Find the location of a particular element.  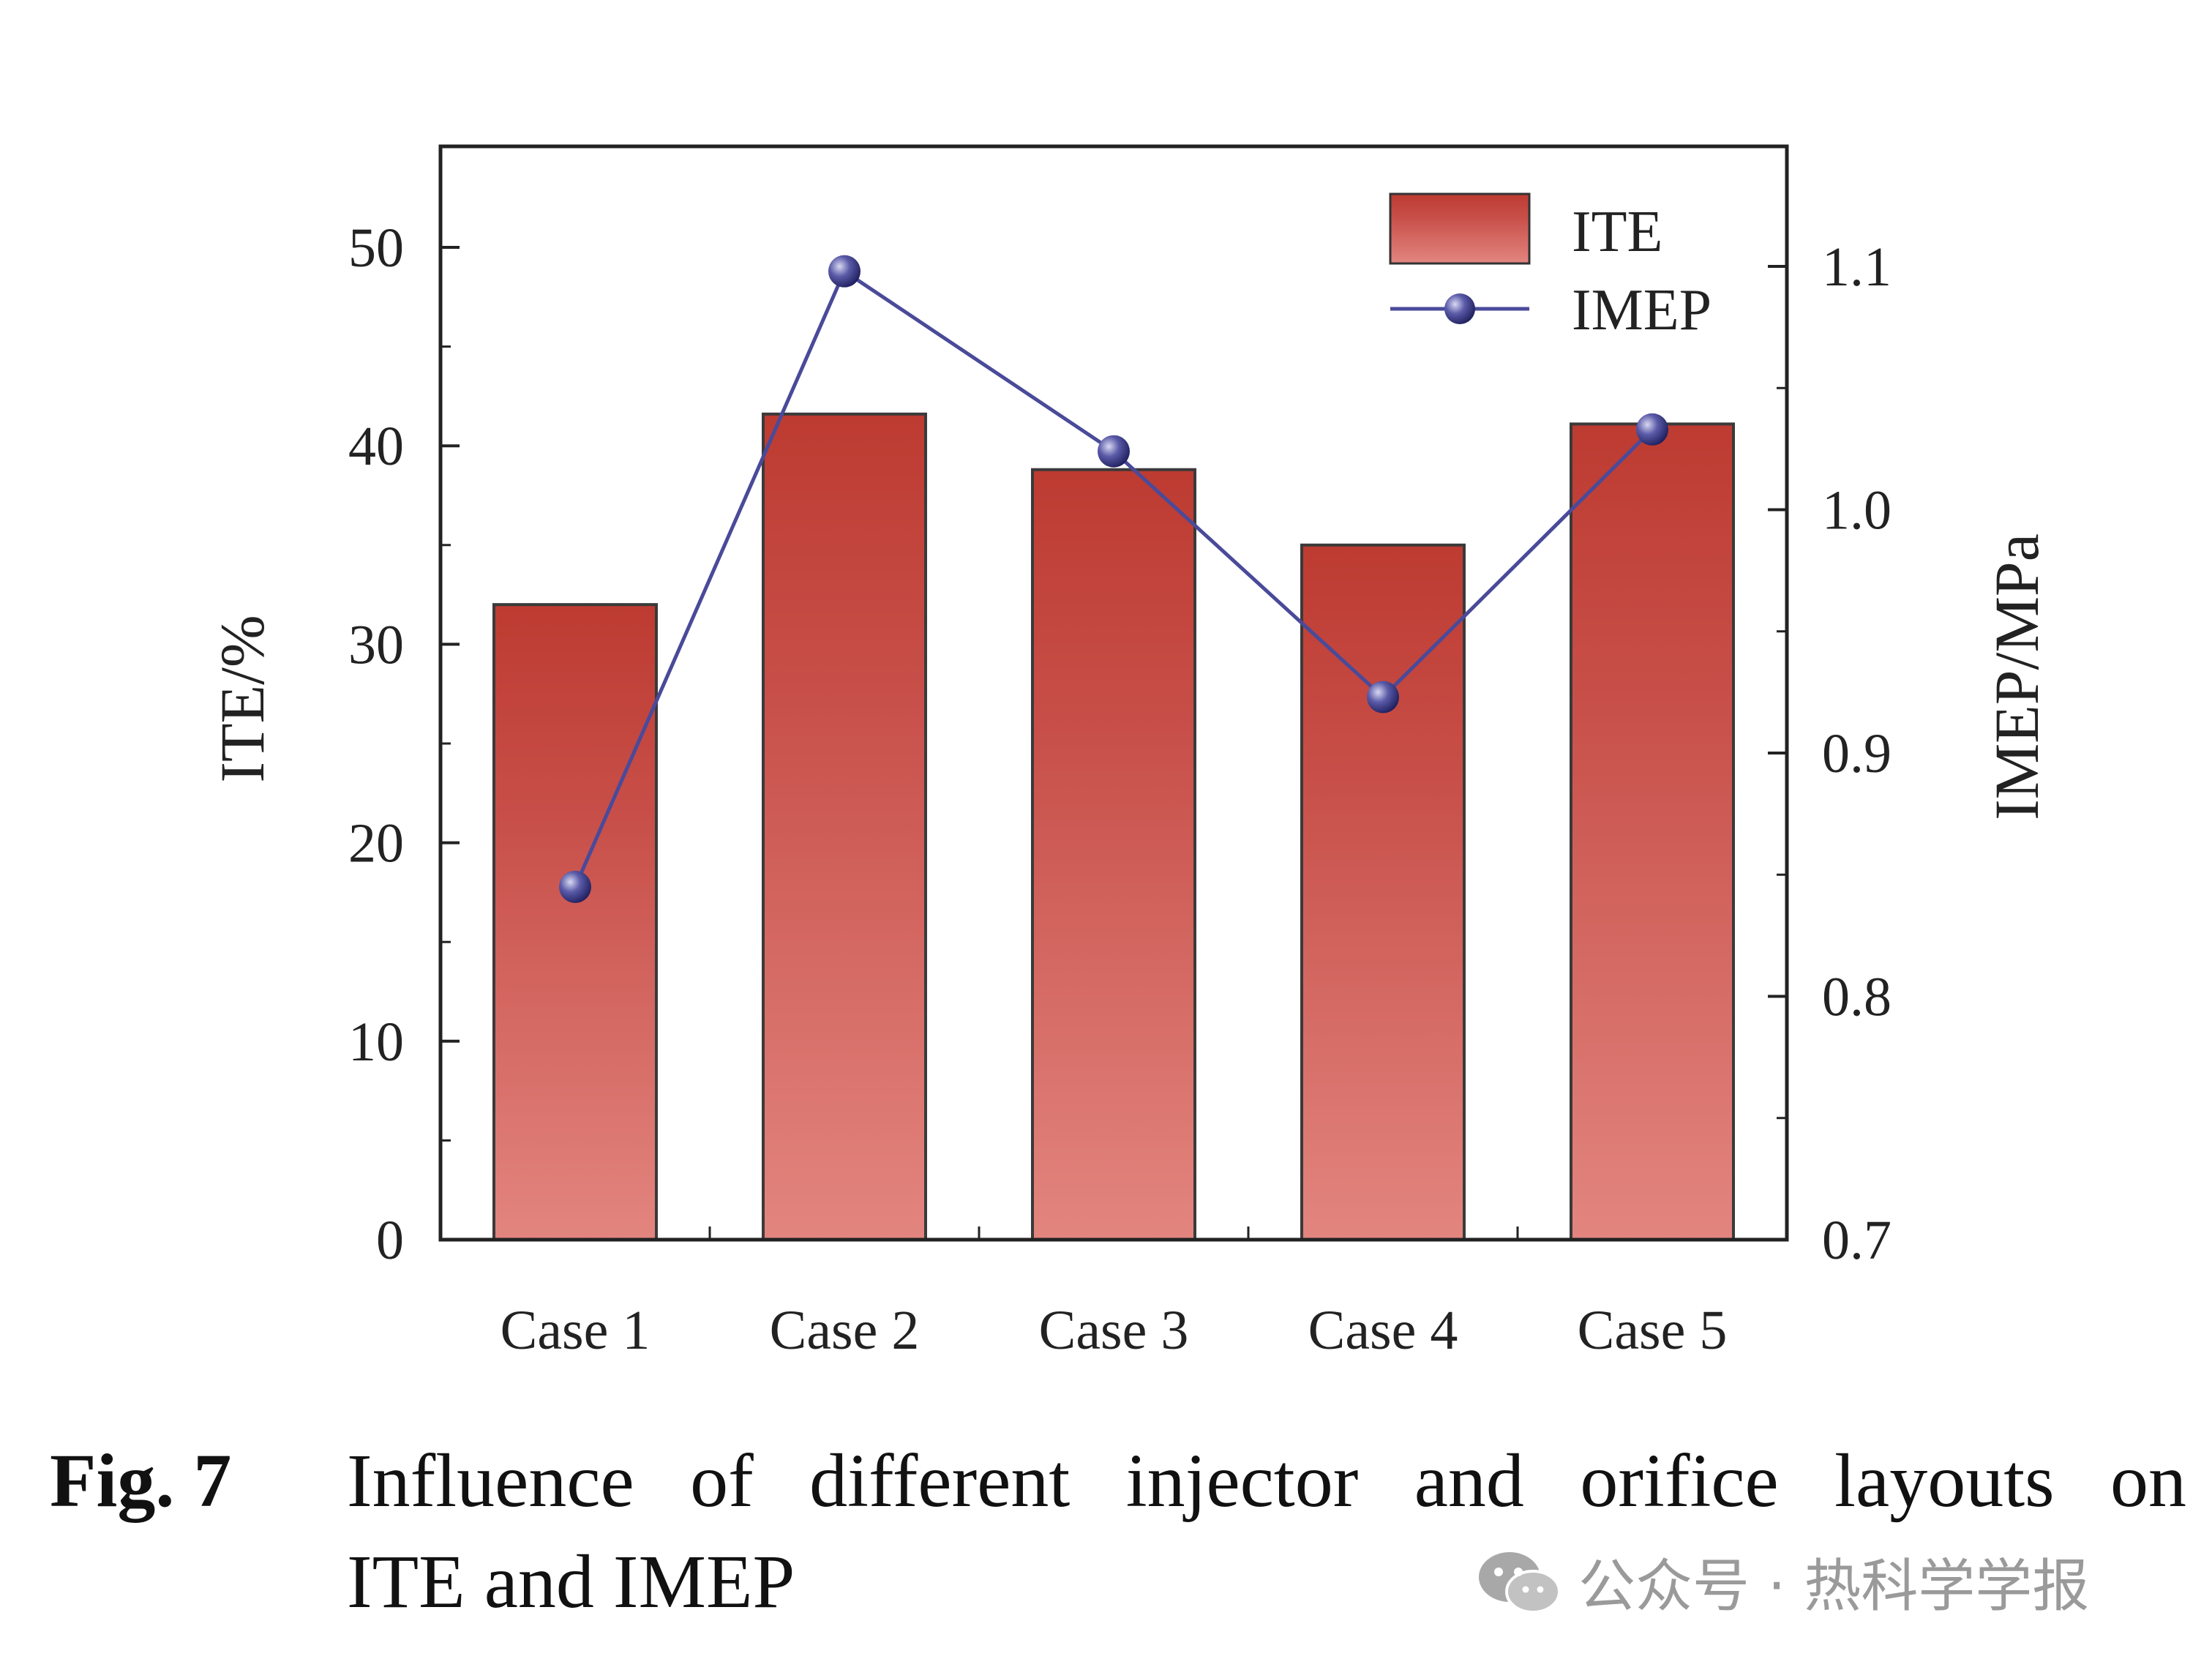

watermark: 公众号 · 热科学学报 is located at coordinates (1781, 1581).